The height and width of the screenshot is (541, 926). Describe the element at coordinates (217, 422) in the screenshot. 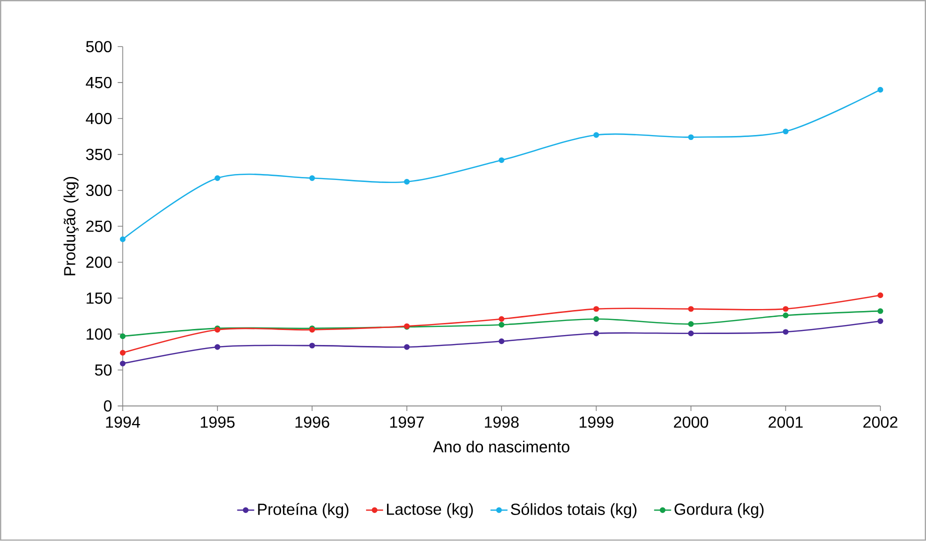

I see `x-tick-label: 1995` at that location.